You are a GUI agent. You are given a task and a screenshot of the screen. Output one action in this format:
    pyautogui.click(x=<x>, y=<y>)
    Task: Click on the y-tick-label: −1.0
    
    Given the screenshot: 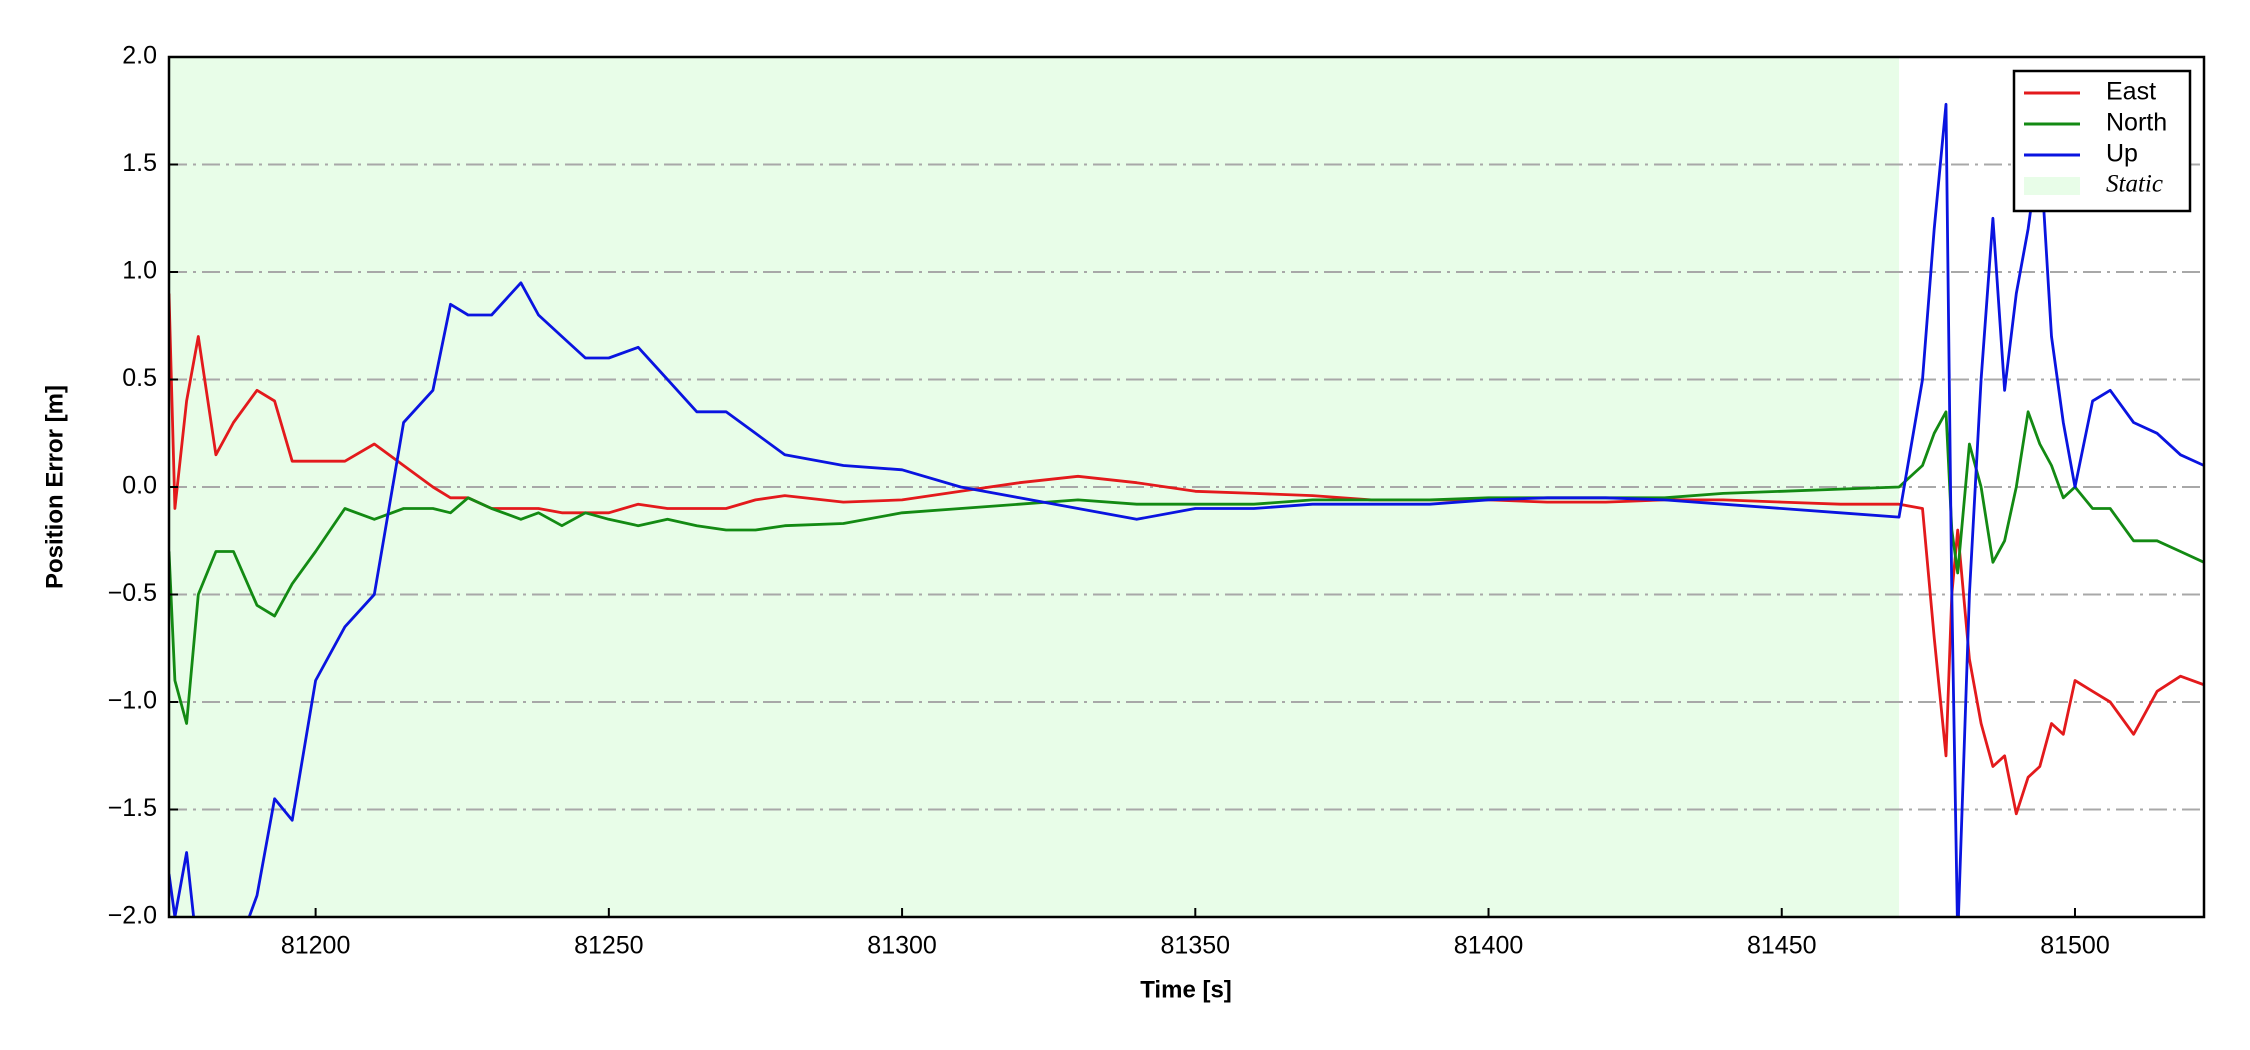 What is the action you would take?
    pyautogui.click(x=132, y=701)
    